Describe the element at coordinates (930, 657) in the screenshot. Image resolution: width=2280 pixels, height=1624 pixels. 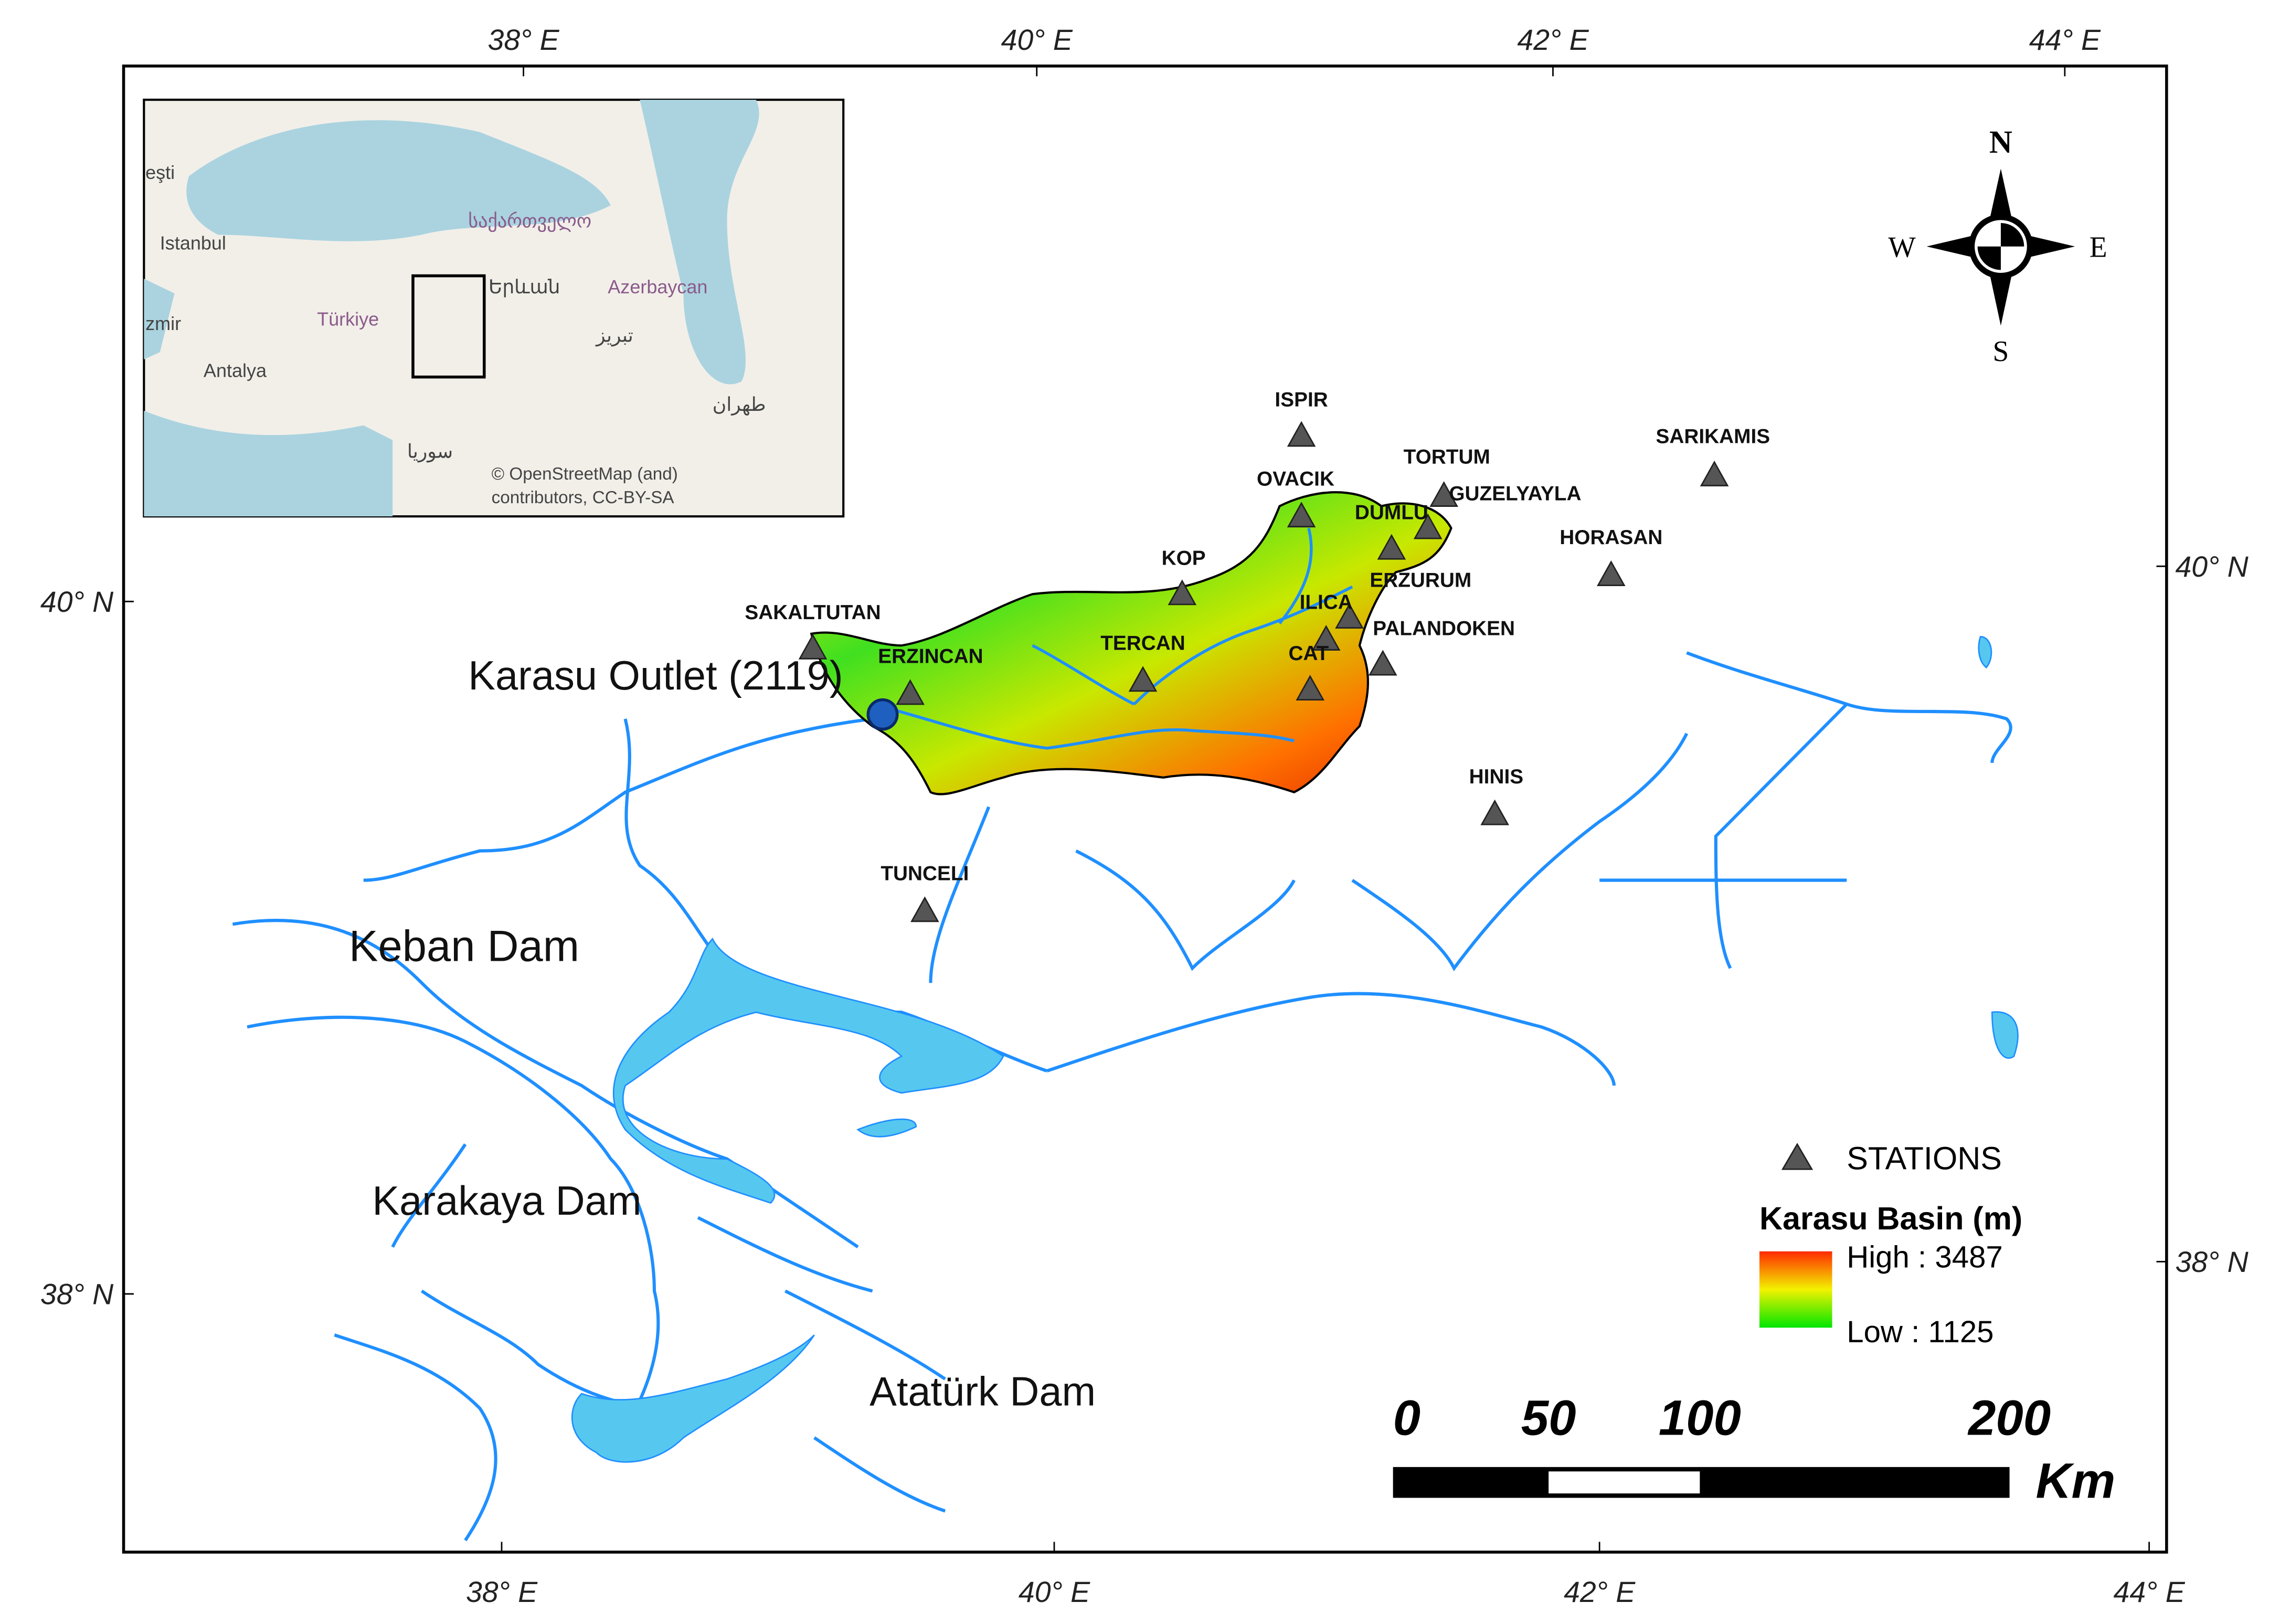
I see `station-label: ERZINCAN` at that location.